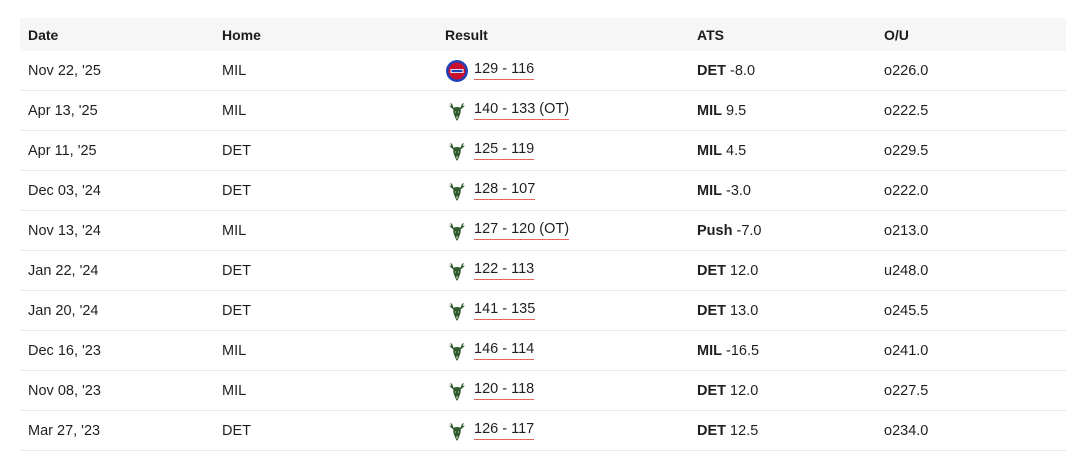 The width and height of the screenshot is (1080, 463). Describe the element at coordinates (567, 431) in the screenshot. I see `result-wrapper: 126 - 117` at that location.